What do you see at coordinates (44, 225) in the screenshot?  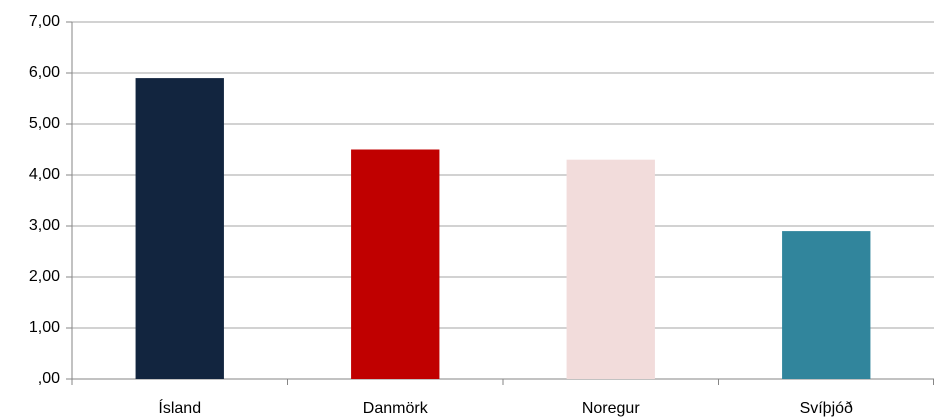 I see `y-tick-label: 3,00` at bounding box center [44, 225].